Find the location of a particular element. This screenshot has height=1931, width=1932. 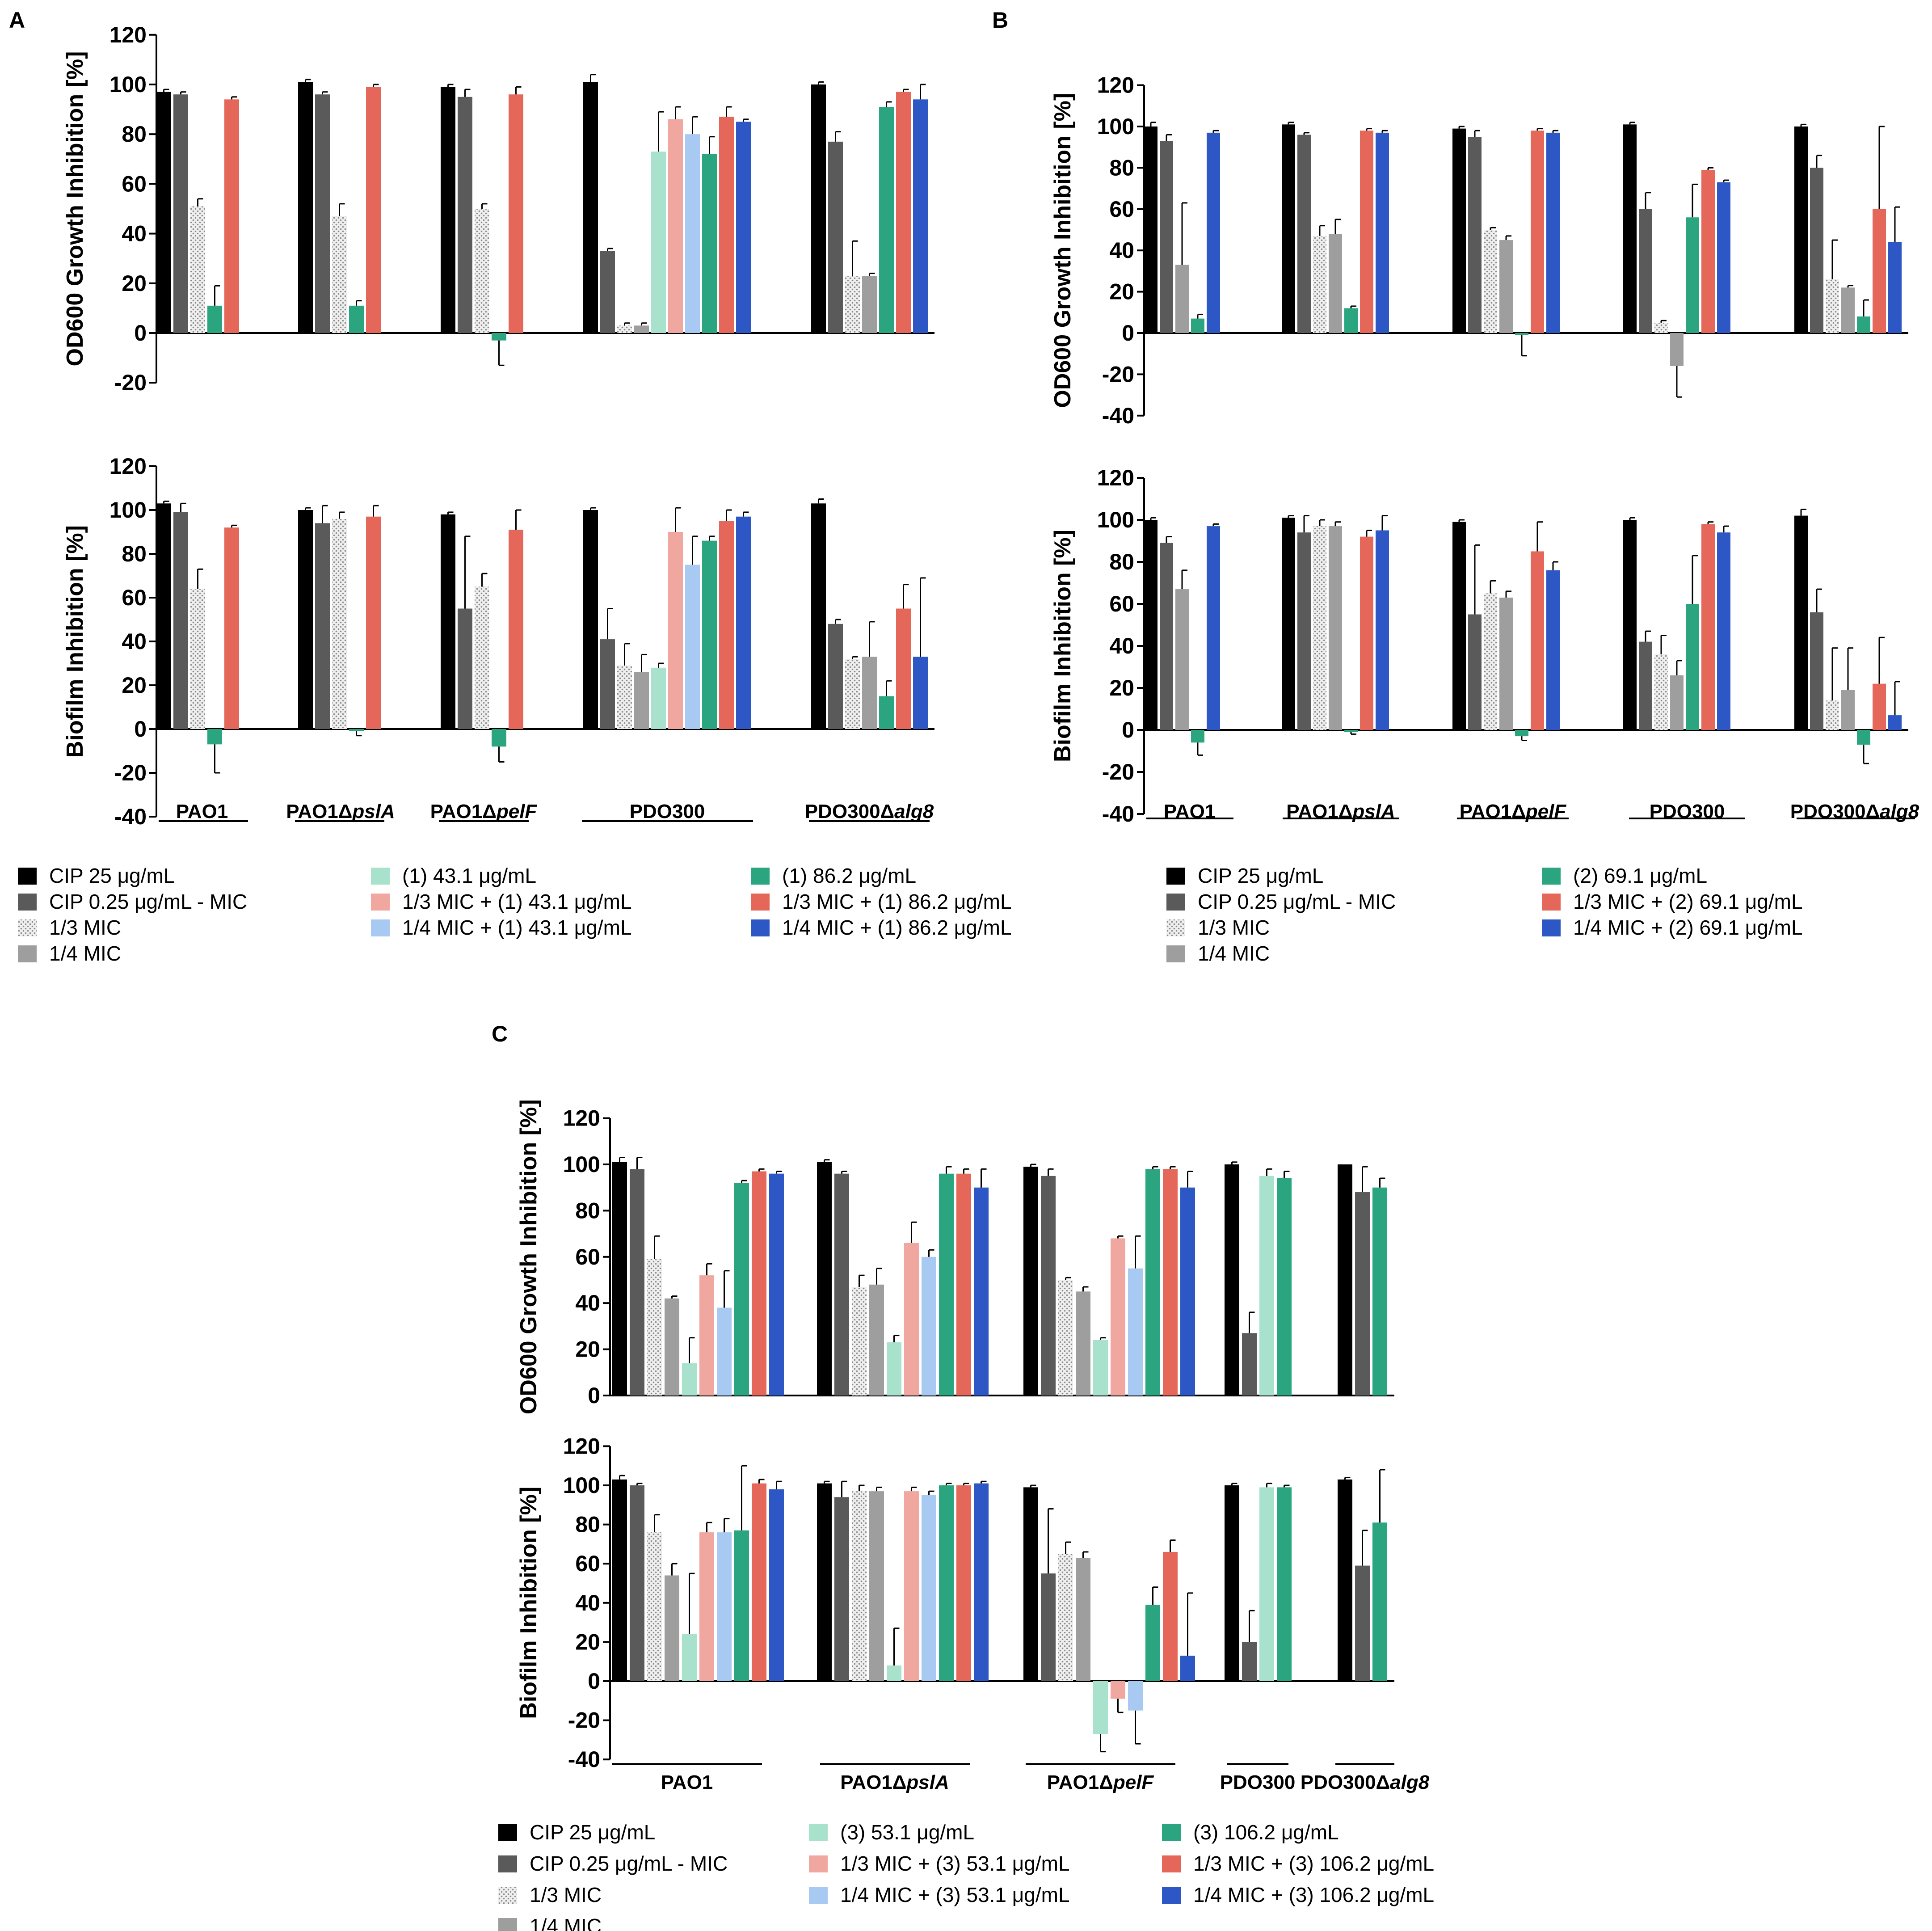

y-tick-label: 60 is located at coordinates (588, 1563).